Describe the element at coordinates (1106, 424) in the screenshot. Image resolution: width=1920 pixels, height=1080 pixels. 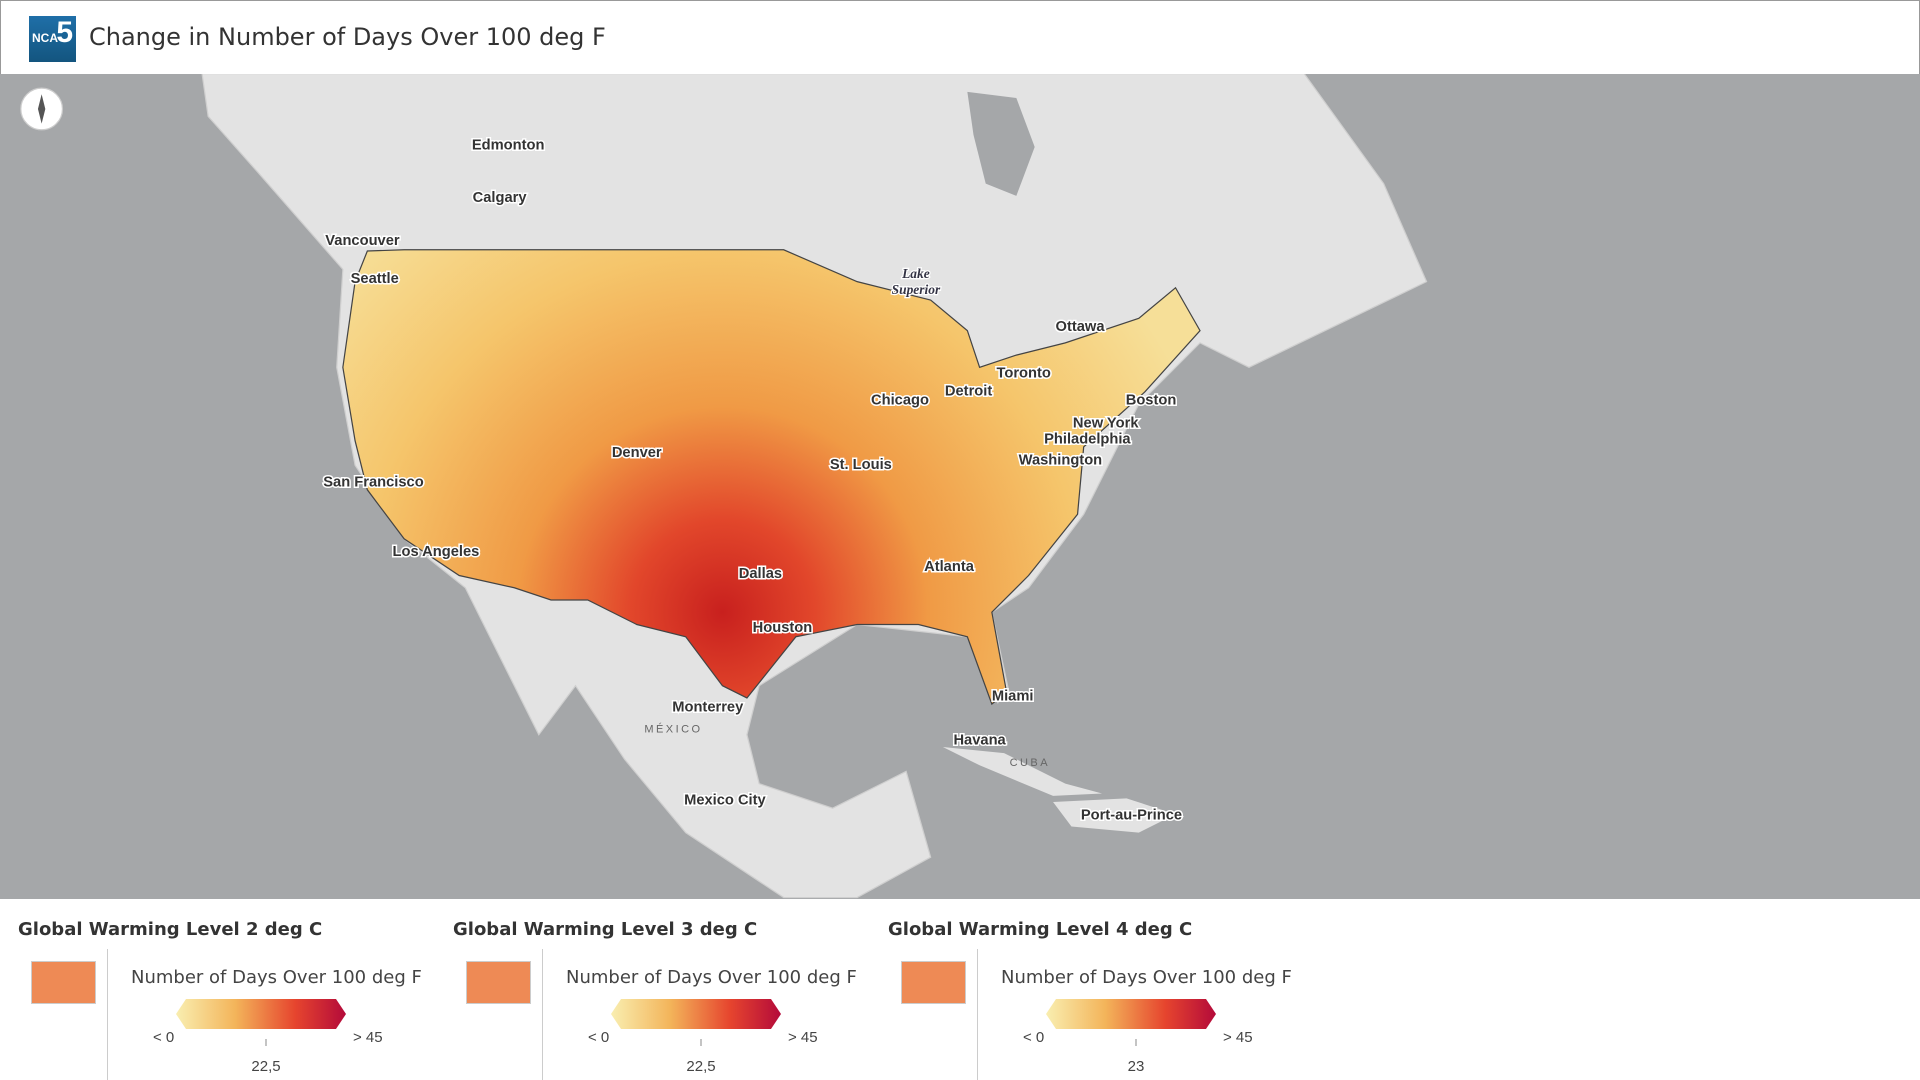
I see `city-label: New York` at that location.